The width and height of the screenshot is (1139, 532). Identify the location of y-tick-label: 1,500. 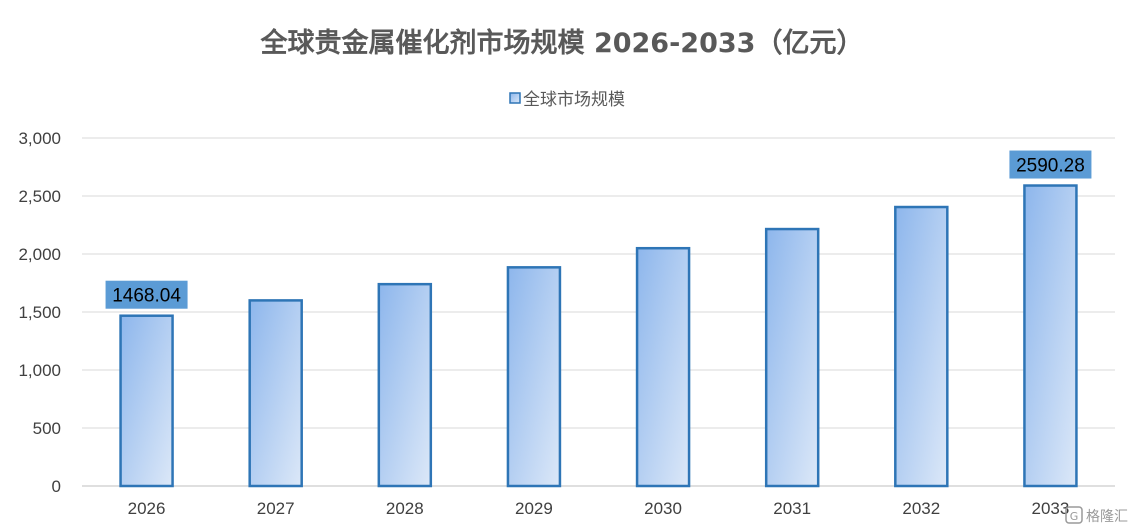
(39, 312).